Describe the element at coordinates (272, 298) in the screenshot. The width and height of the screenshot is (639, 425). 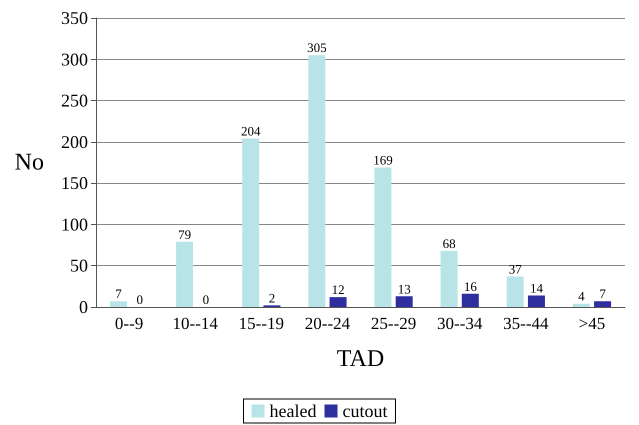
I see `data-label: 2` at that location.